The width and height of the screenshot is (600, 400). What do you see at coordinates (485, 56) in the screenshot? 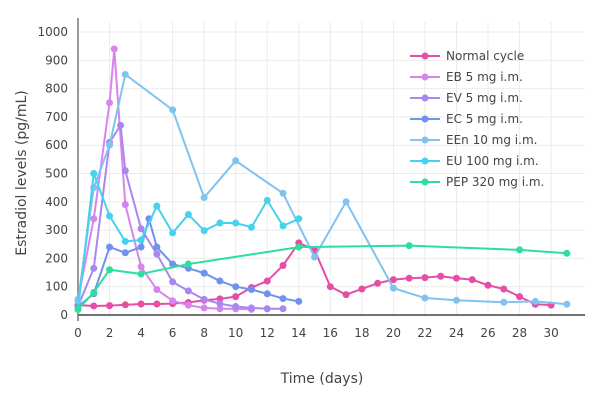
I see `legend-entry: Normal cycle` at bounding box center [485, 56].